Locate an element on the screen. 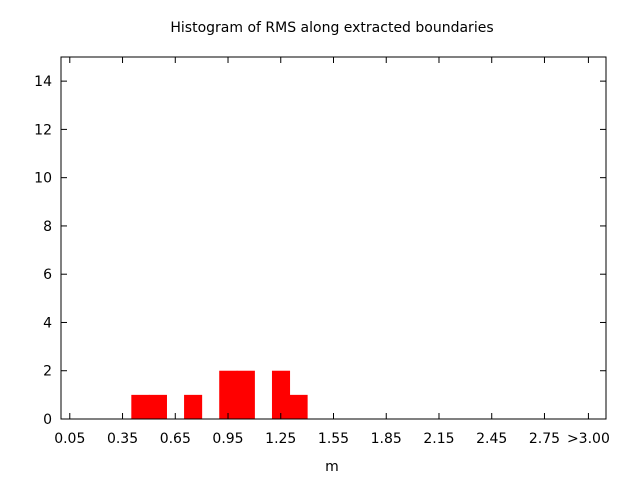 The height and width of the screenshot is (485, 640). y-tick-label: 8 is located at coordinates (47, 227).